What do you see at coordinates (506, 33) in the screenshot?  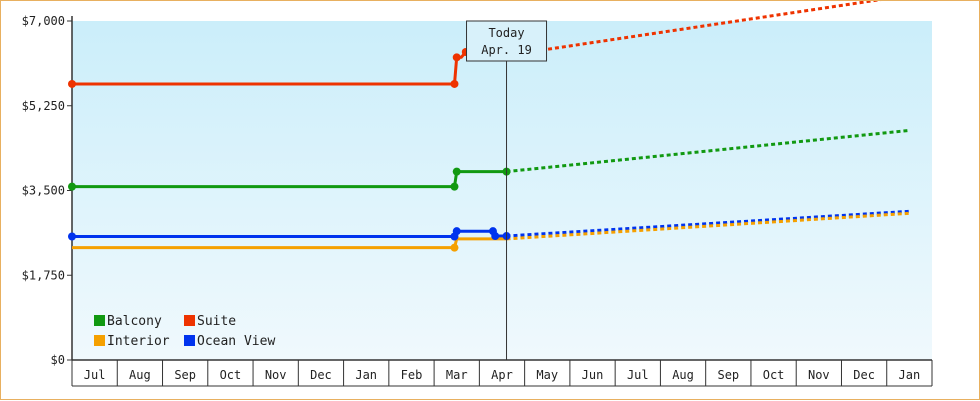 I see `today-label-line1: Today` at bounding box center [506, 33].